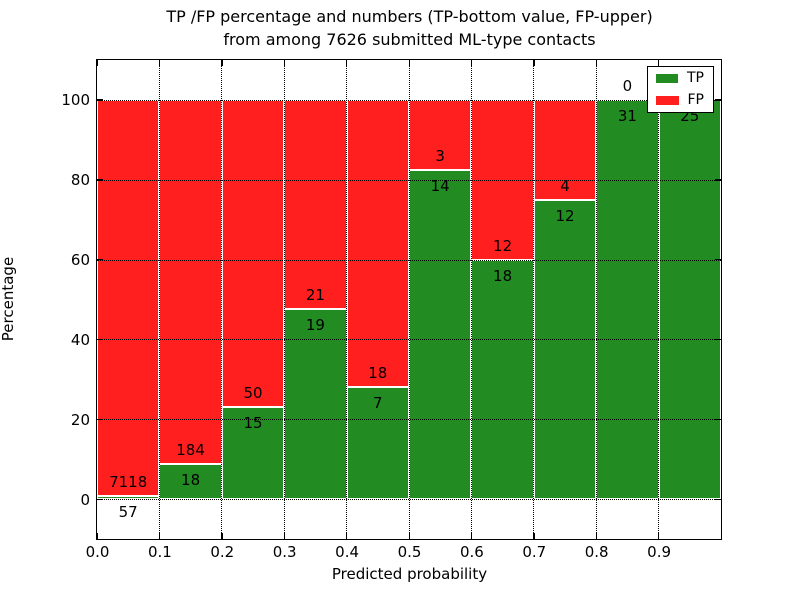 The width and height of the screenshot is (800, 600). Describe the element at coordinates (378, 373) in the screenshot. I see `fp-count-label: 18` at that location.